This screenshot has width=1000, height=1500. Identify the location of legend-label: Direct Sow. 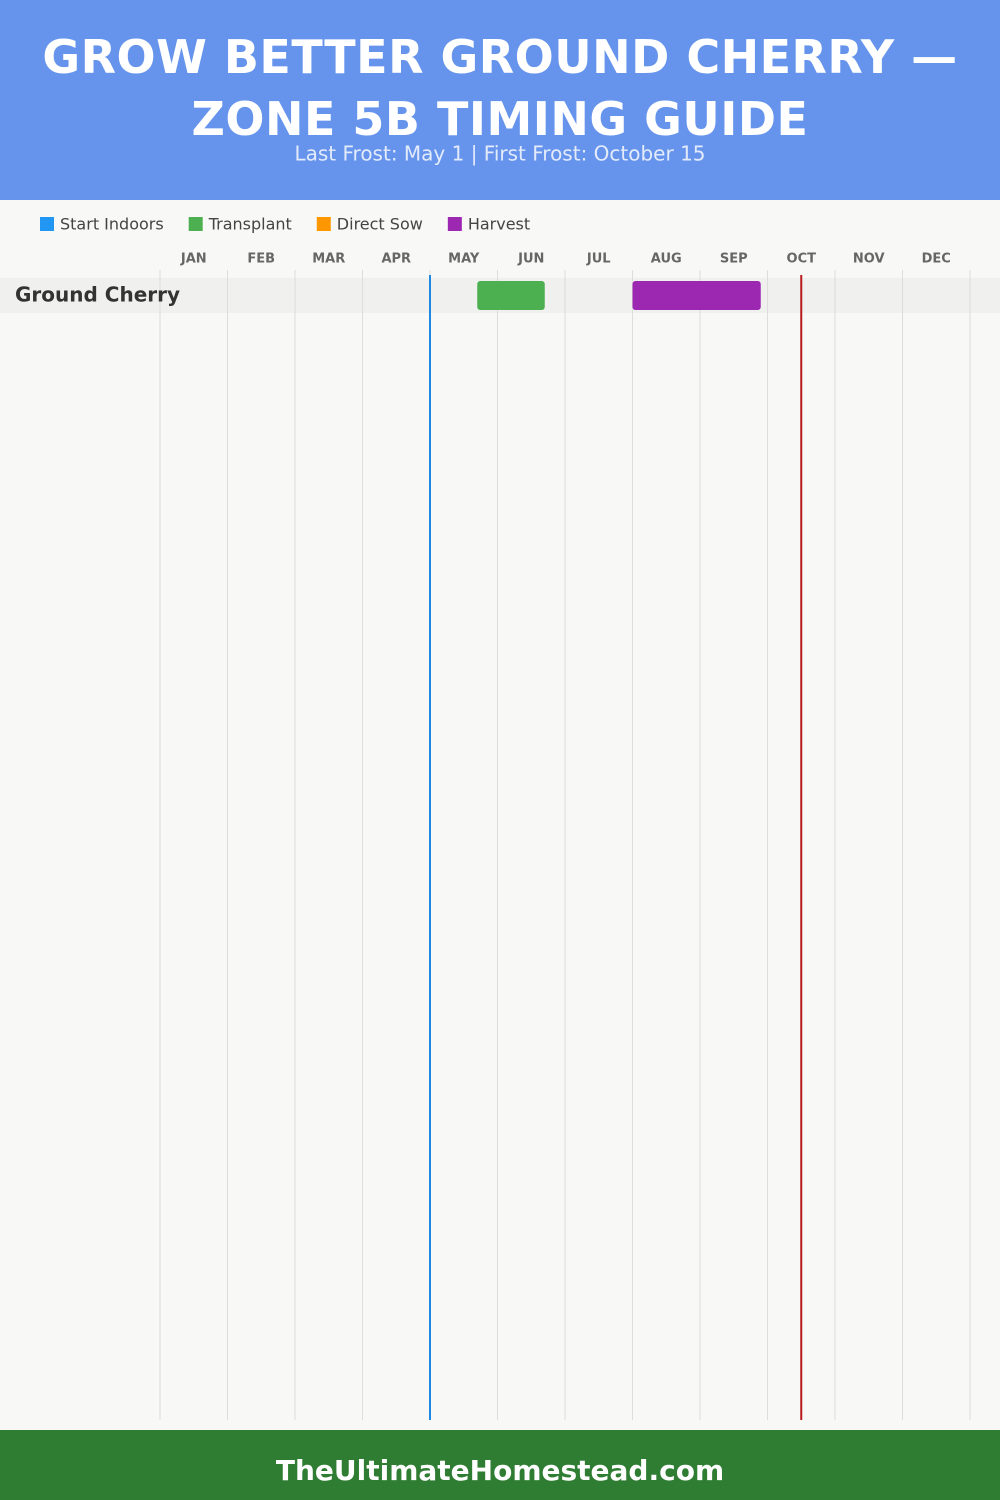
(380, 224).